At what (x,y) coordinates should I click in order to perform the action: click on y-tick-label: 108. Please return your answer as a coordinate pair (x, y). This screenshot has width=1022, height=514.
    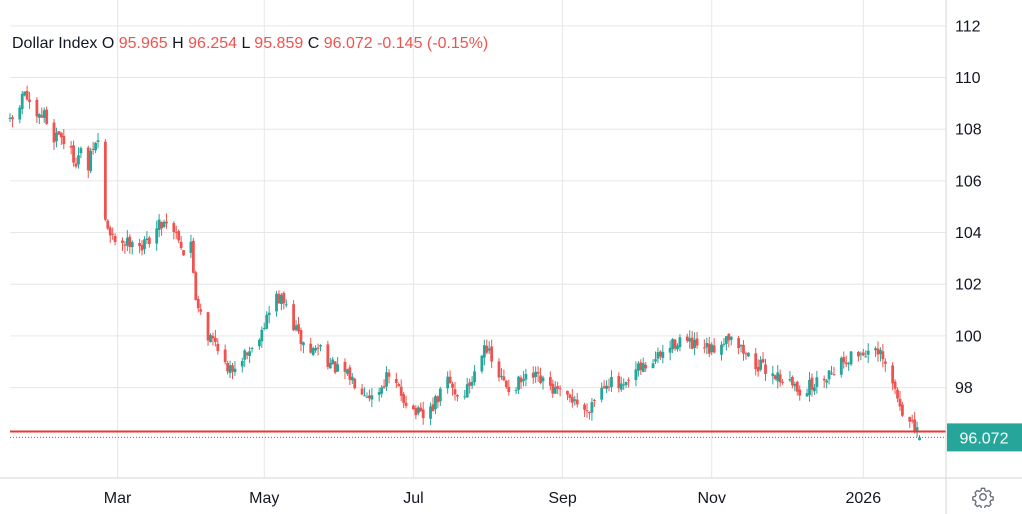
    Looking at the image, I should click on (968, 130).